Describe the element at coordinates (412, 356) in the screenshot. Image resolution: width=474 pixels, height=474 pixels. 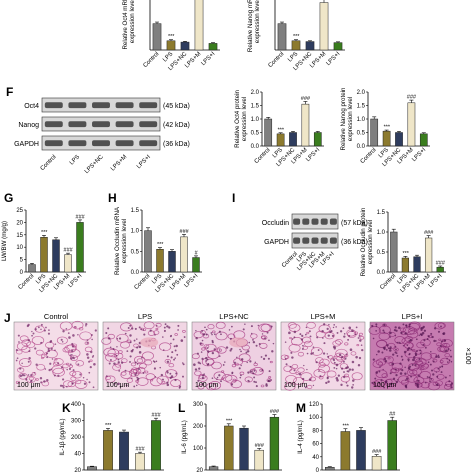
I see `histology-image` at that location.